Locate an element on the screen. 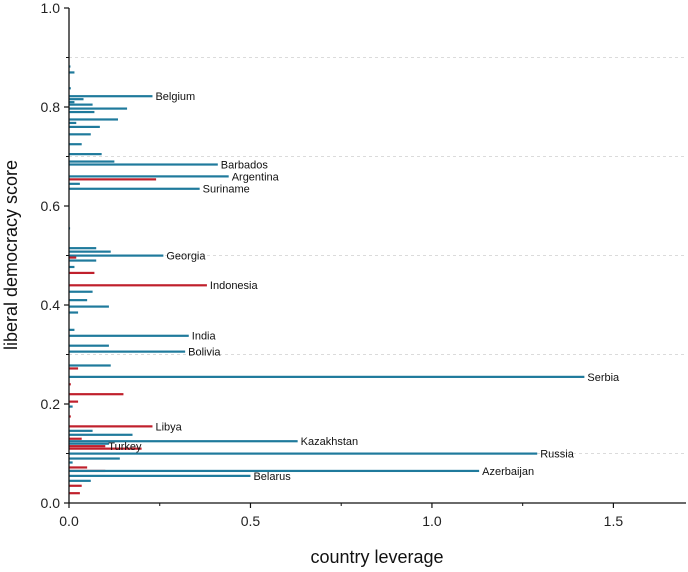 This screenshot has width=688, height=572. y-tick-label-5: 1.0 is located at coordinates (51, 8).